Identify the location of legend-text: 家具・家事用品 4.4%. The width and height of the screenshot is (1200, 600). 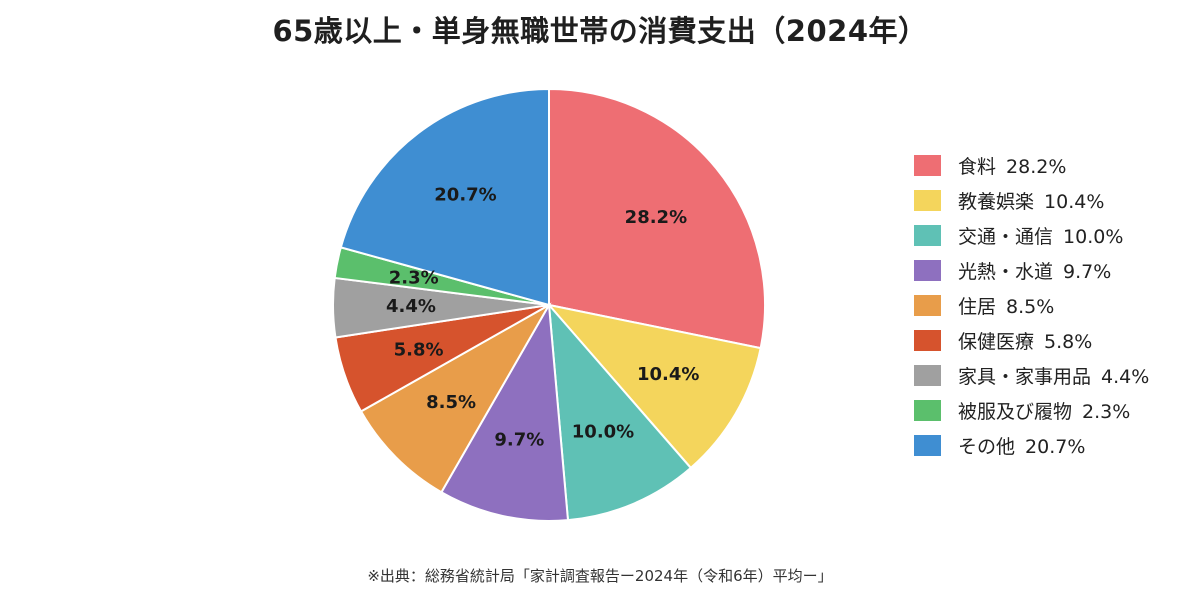
(1053, 375).